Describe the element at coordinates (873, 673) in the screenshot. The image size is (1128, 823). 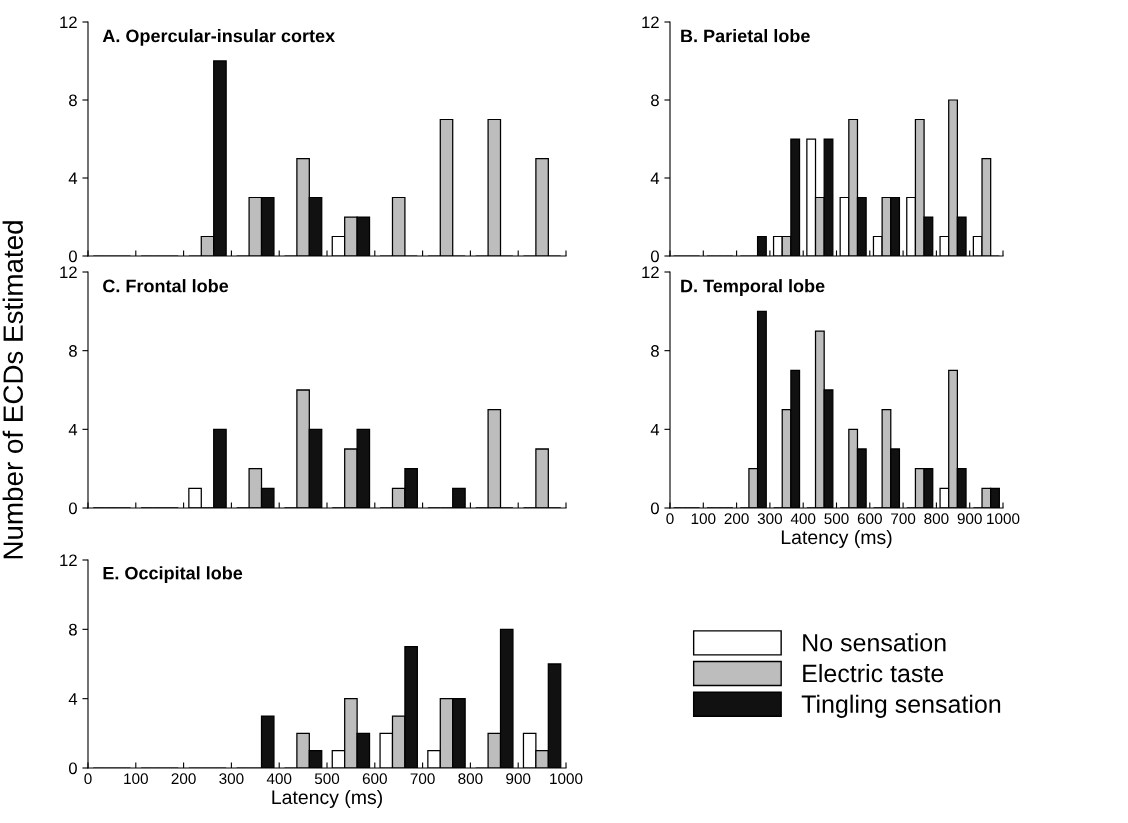
I see `legend-label: Electric taste` at that location.